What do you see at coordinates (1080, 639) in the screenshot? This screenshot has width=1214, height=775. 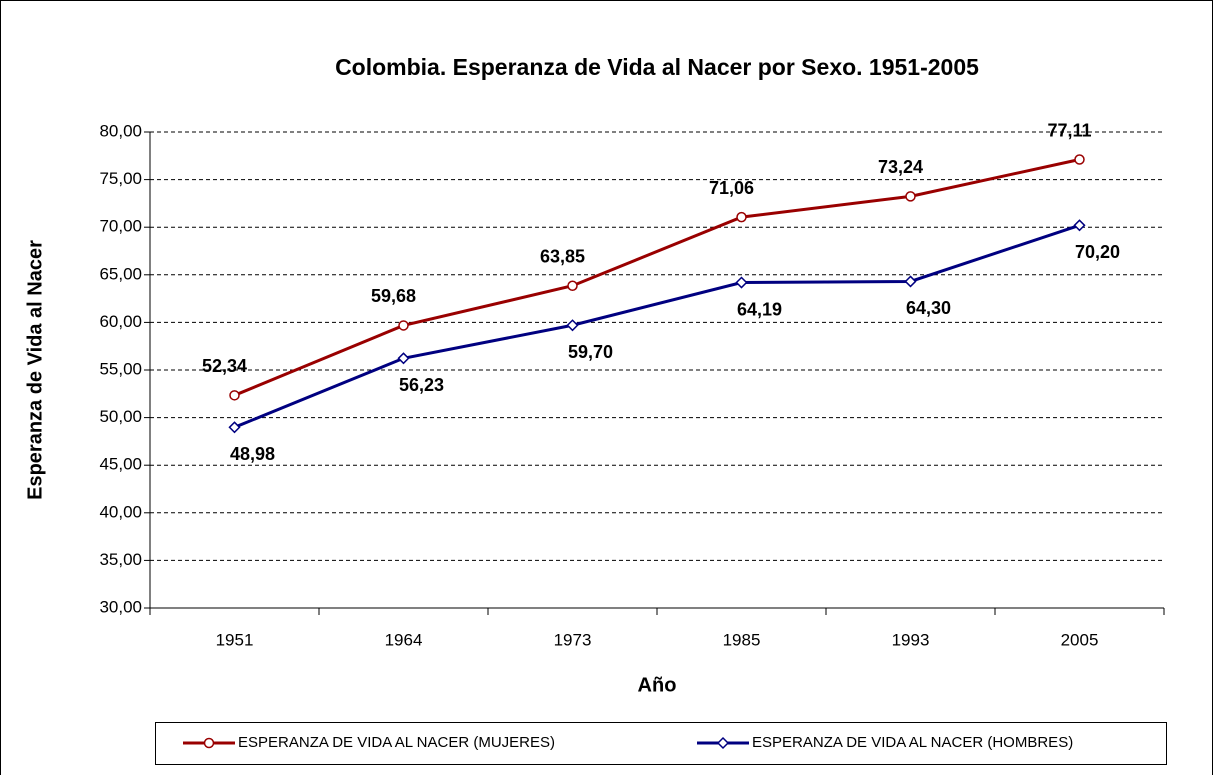 I see `x-tick-label: 2005` at bounding box center [1080, 639].